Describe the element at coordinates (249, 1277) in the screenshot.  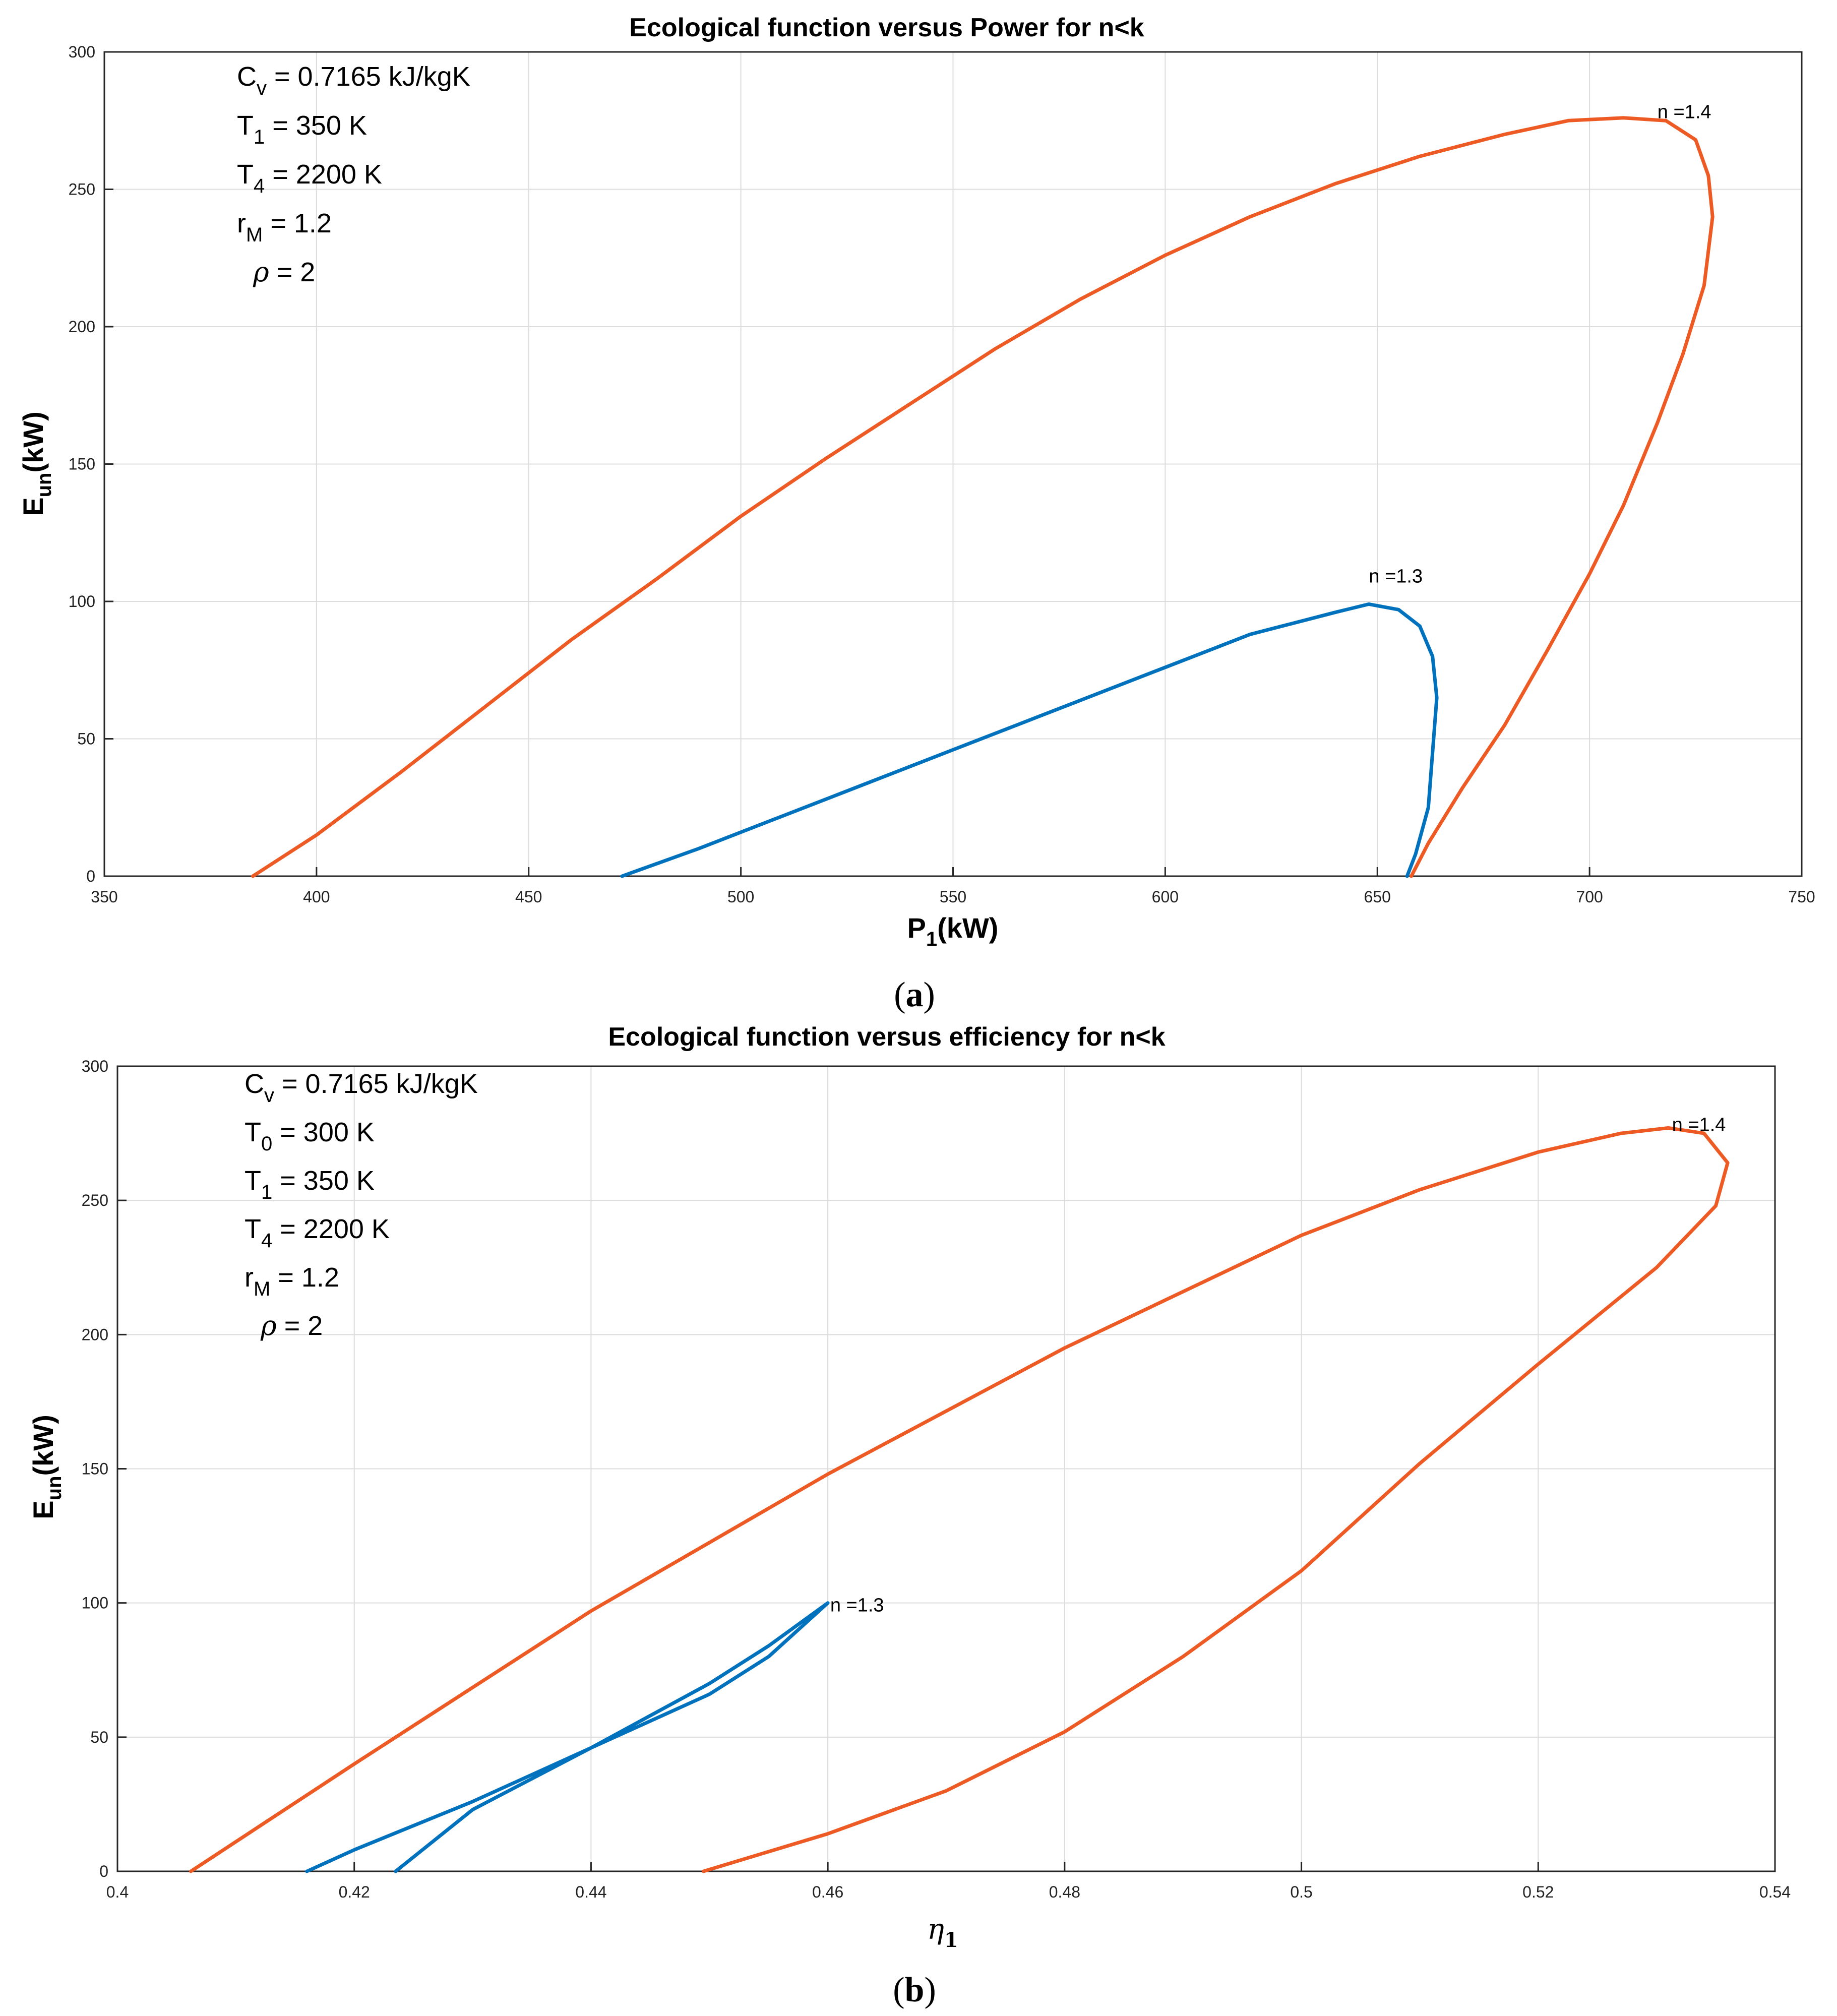
I see `chart-b-parameter-symbol: r` at that location.